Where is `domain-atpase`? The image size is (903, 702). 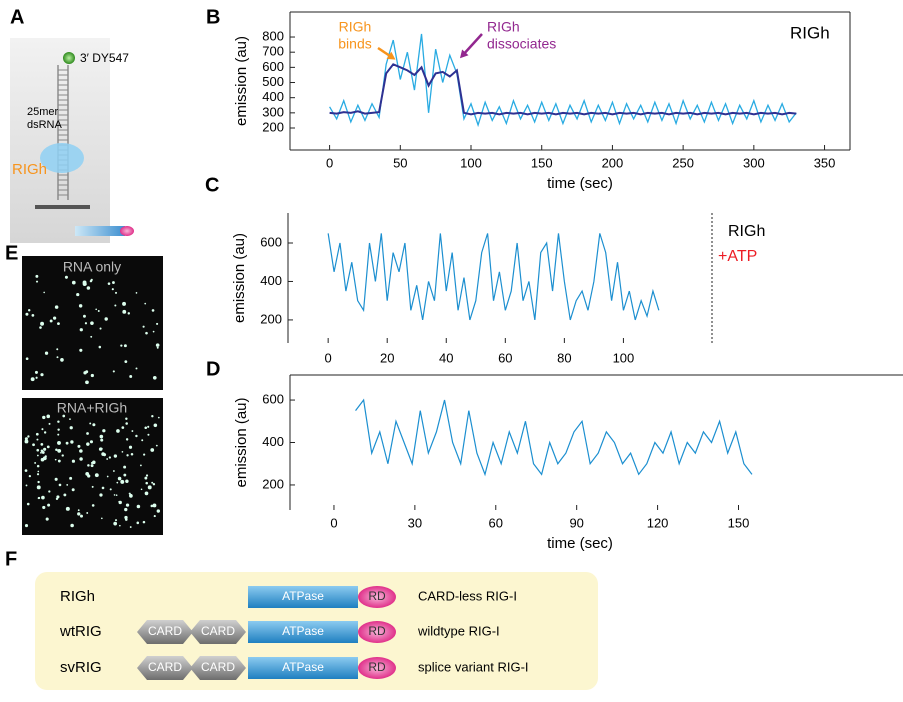
domain-atpase is located at coordinates (303, 632).